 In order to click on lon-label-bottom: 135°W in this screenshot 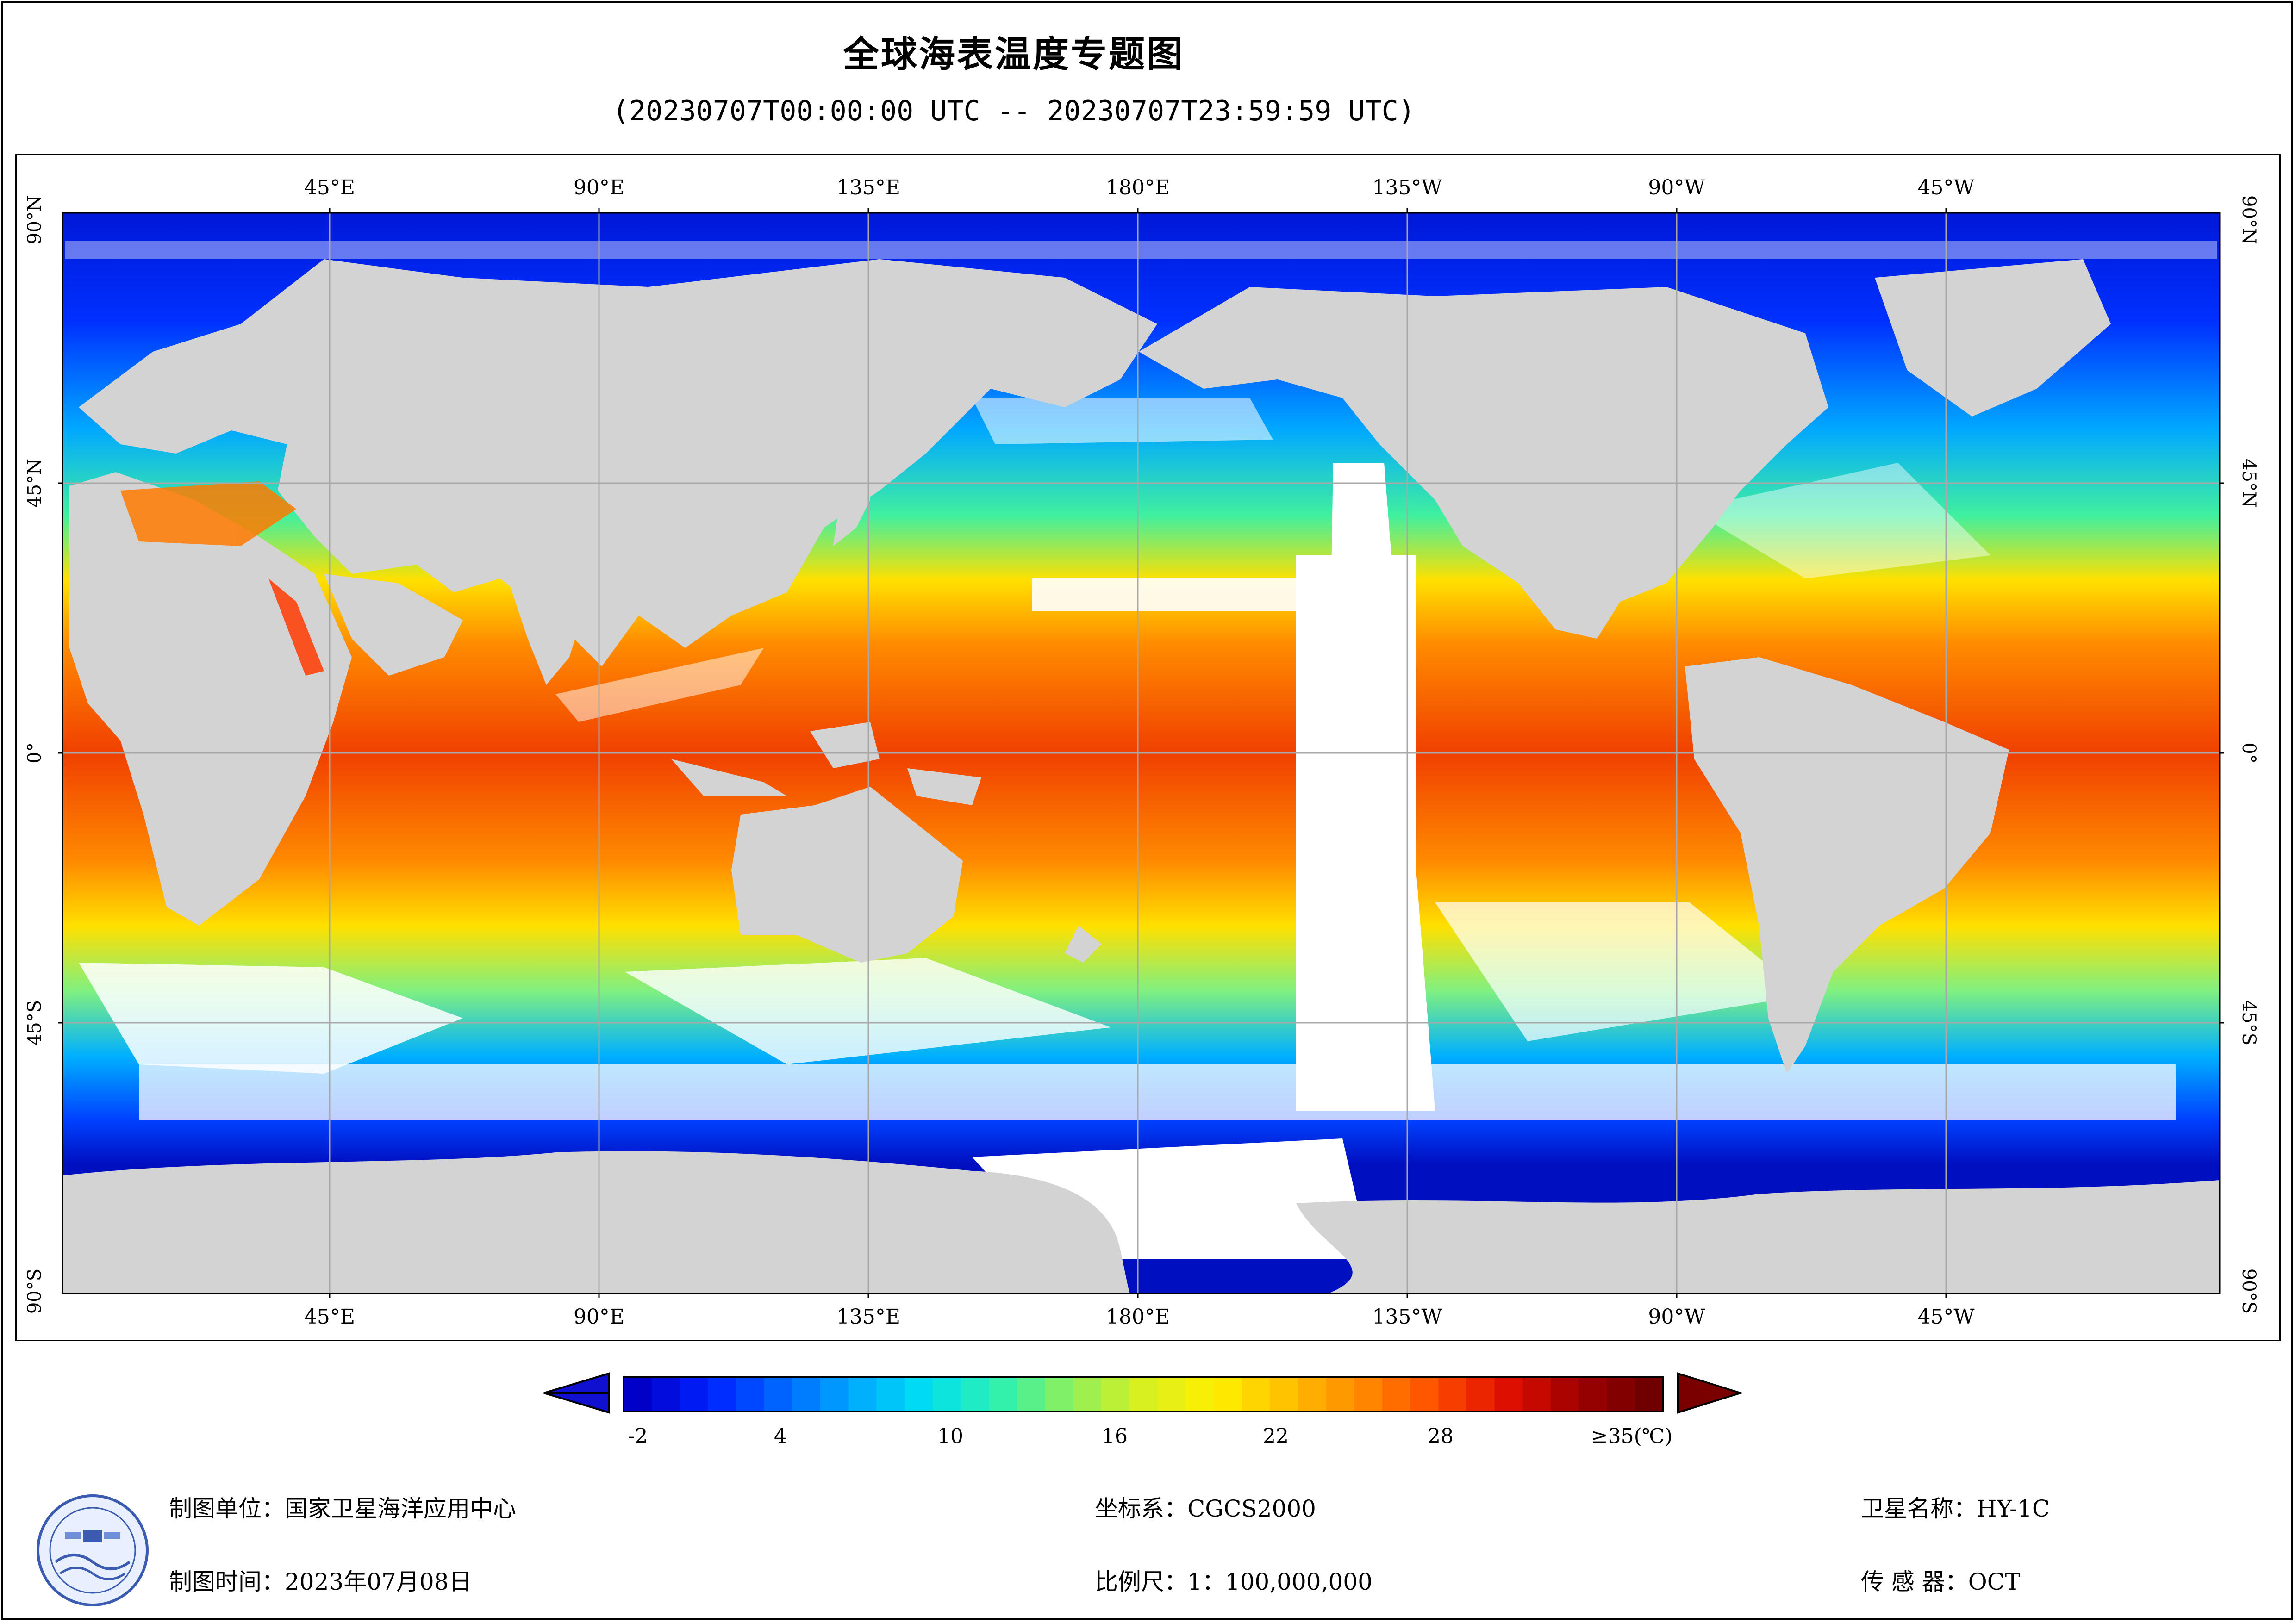, I will do `click(1407, 1317)`.